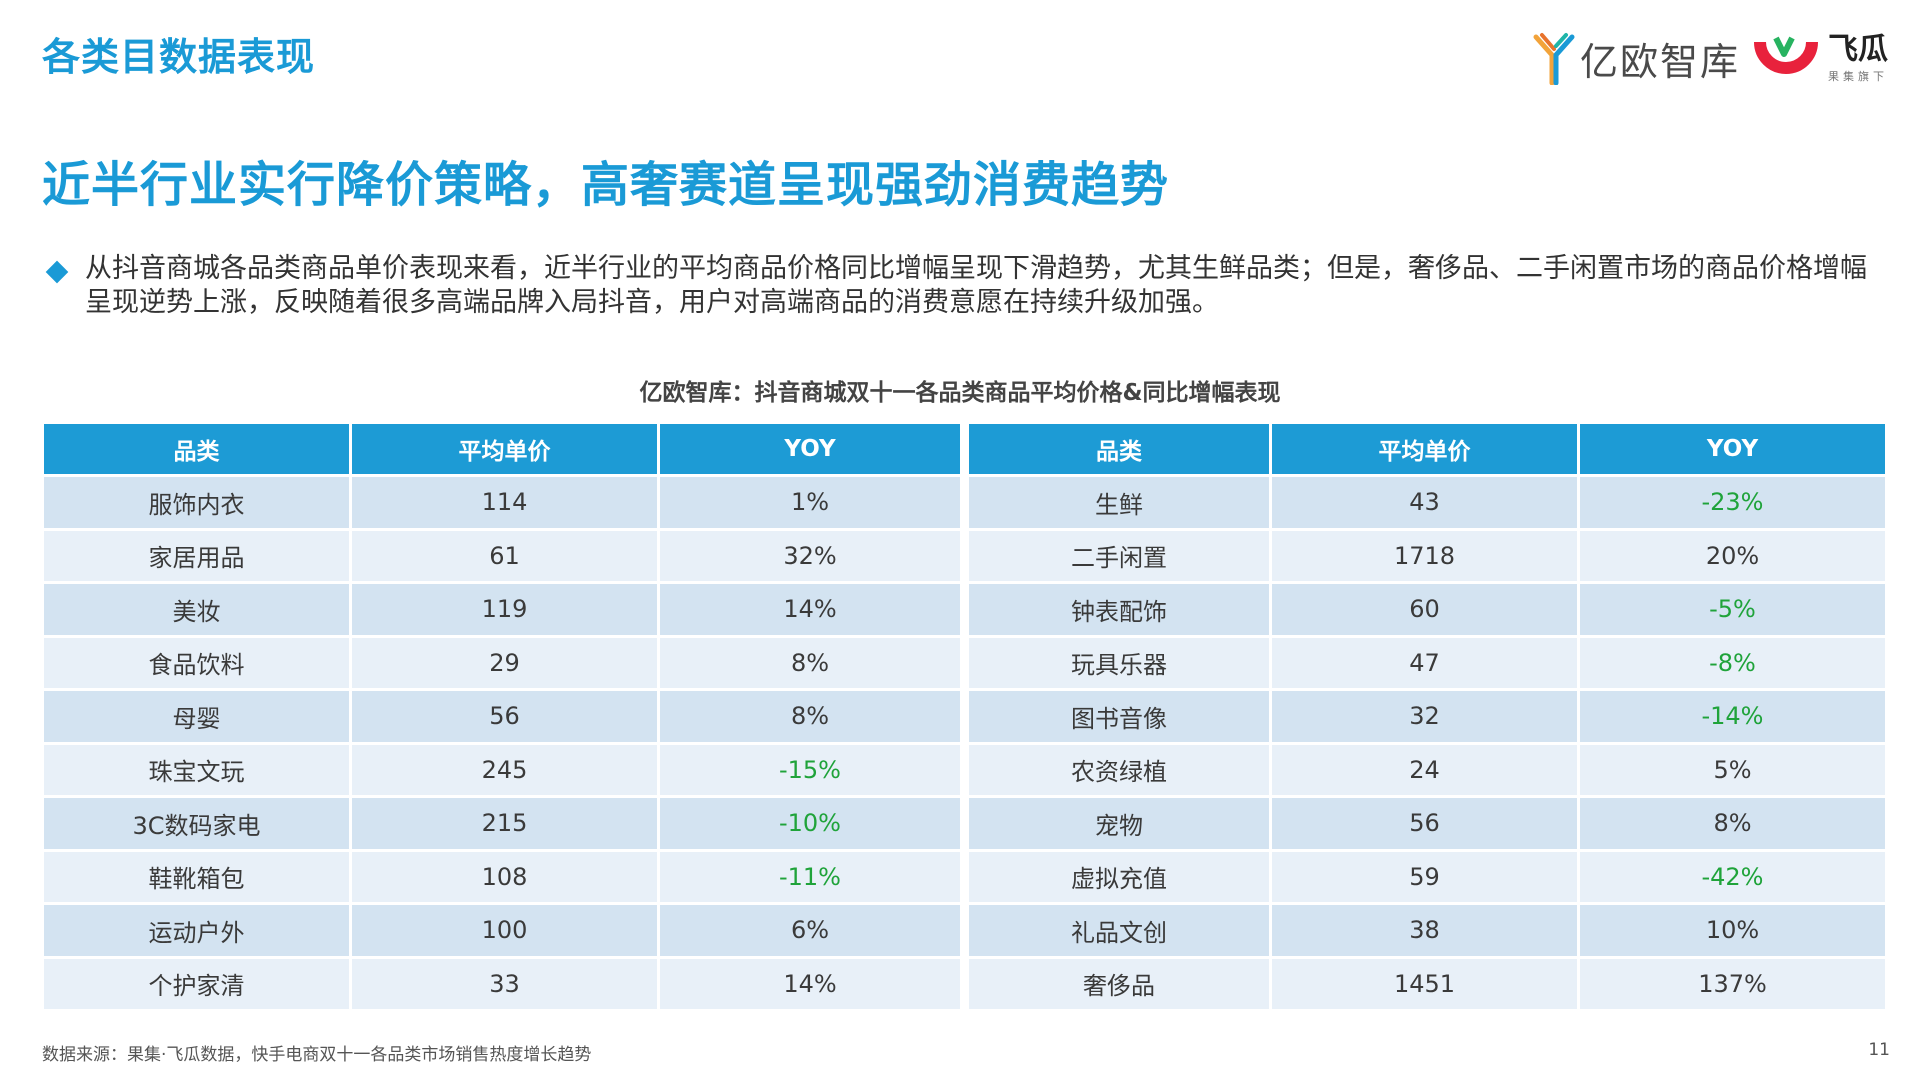  I want to click on table-row: 3C数码家电 215 -10%, so click(502, 823).